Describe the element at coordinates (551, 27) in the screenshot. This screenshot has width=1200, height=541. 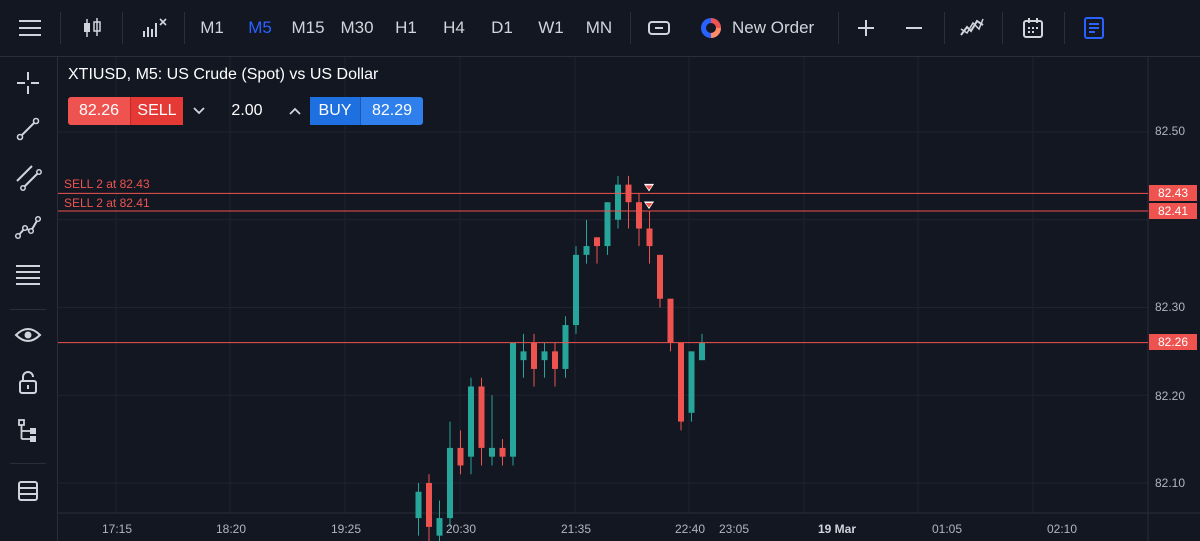
I see `timeframe-w1: W1` at that location.